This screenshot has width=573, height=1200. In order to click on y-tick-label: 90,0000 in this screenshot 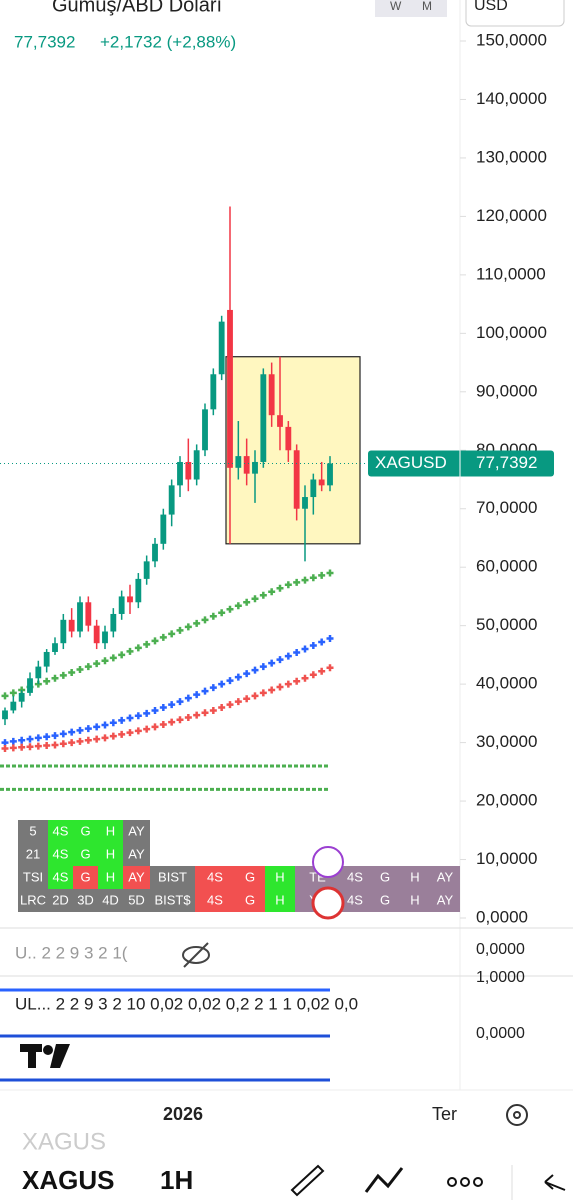, I will do `click(506, 390)`.